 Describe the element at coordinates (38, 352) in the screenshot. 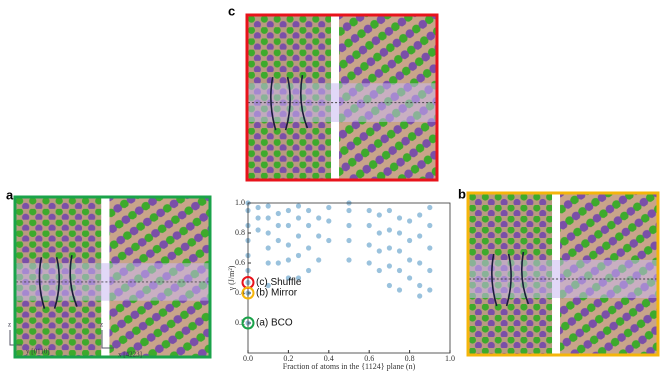

I see `axis-hint: y [0110]` at that location.